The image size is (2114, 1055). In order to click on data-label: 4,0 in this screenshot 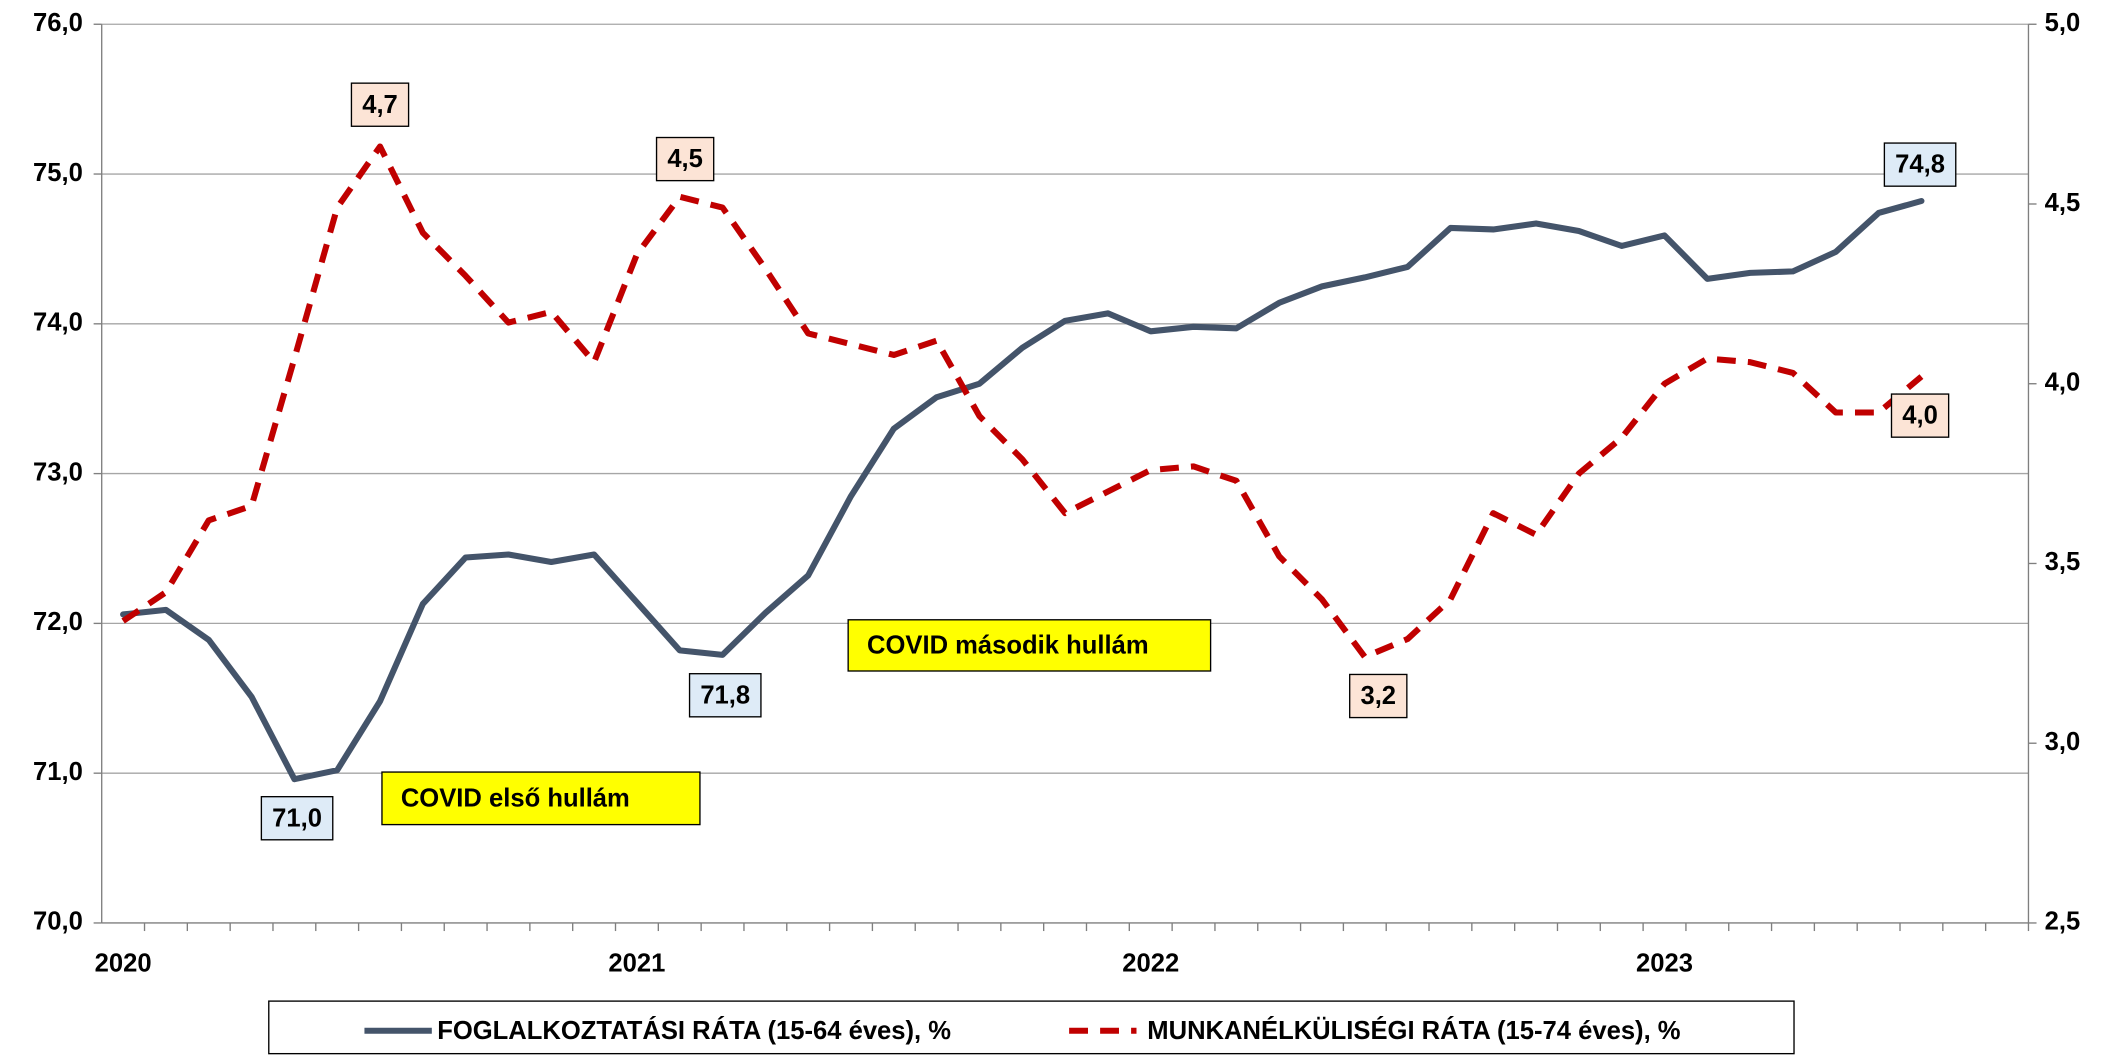, I will do `click(1920, 416)`.